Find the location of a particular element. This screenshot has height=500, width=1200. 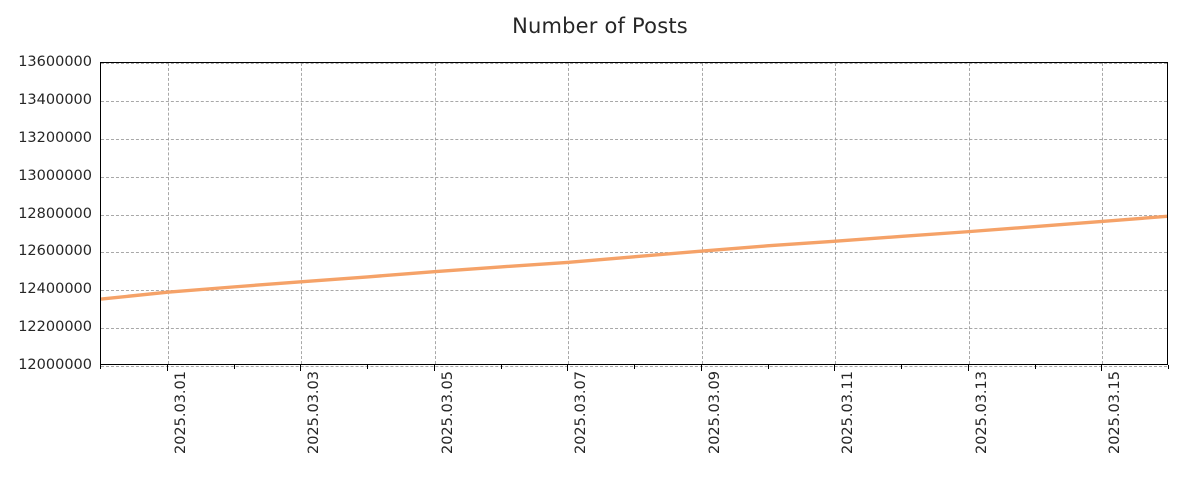

x-tick-label: 2025.03.11 is located at coordinates (848, 413).